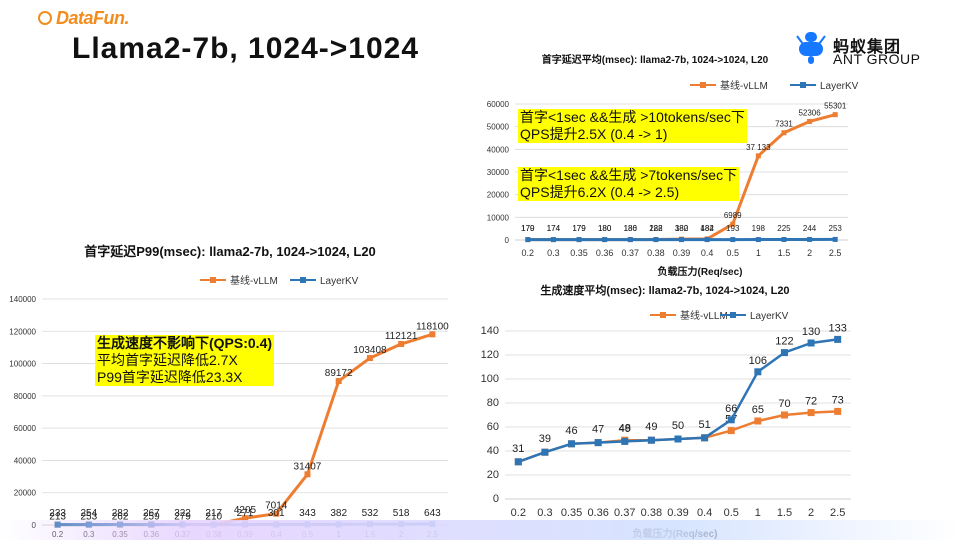 The image size is (960, 540). Describe the element at coordinates (120, 517) in the screenshot. I see `data-label: 262` at that location.